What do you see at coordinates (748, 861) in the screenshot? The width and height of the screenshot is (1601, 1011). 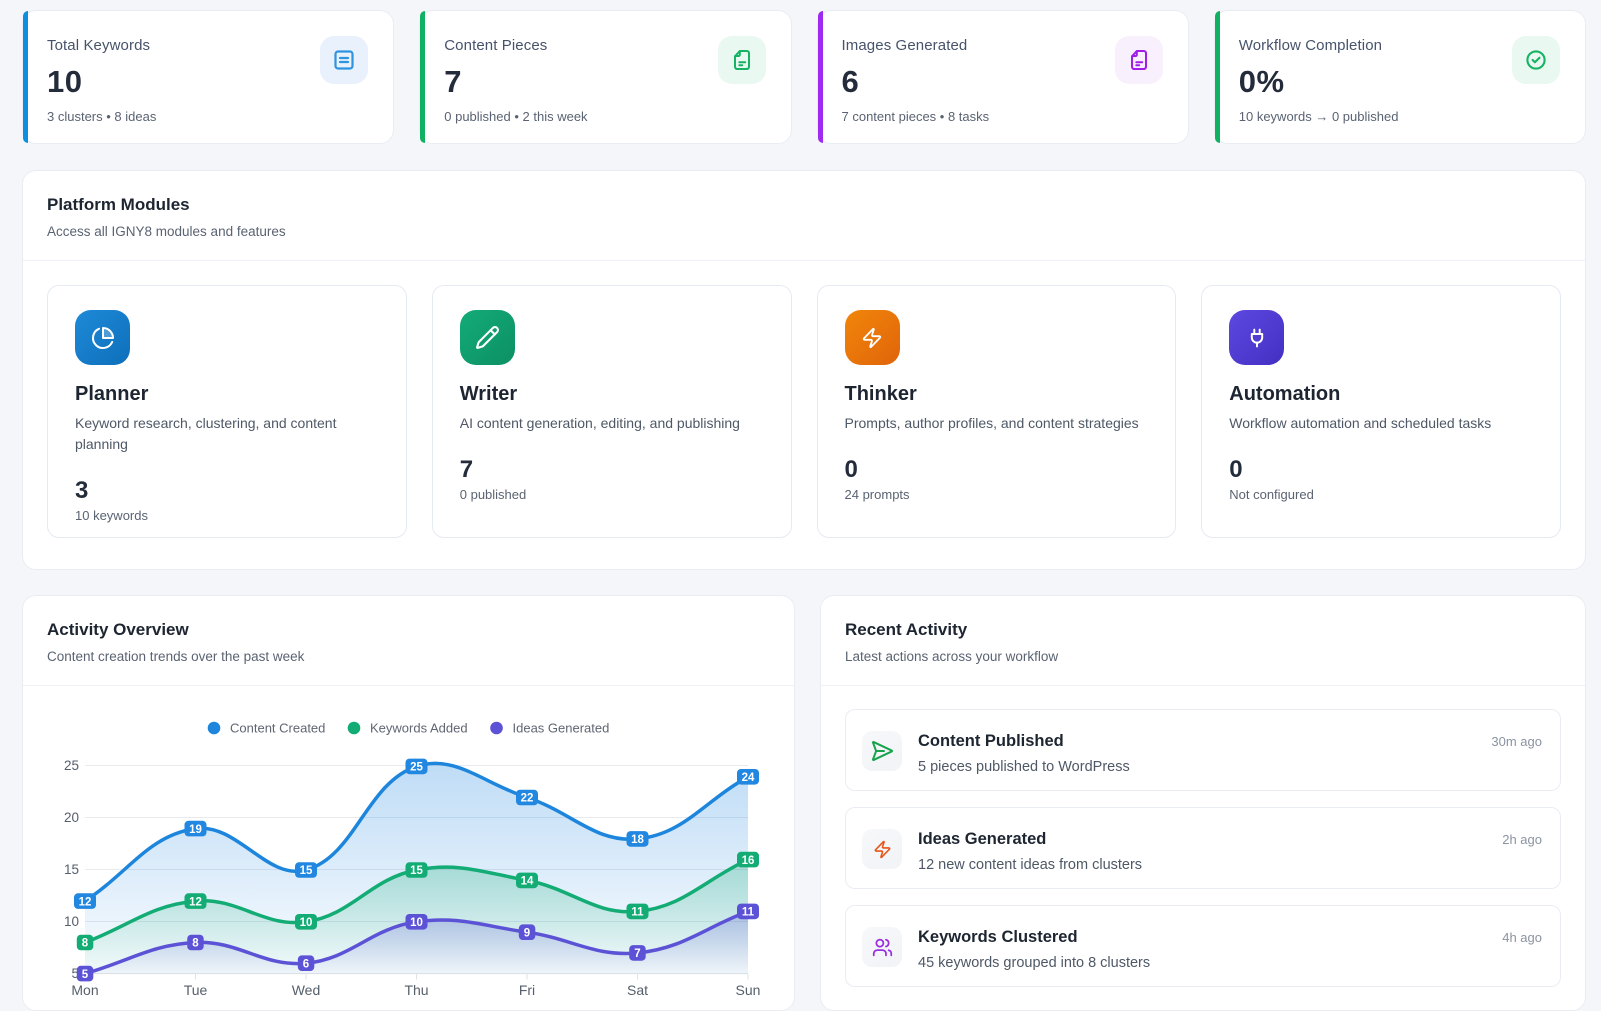 I see `svg-text: 16` at bounding box center [748, 861].